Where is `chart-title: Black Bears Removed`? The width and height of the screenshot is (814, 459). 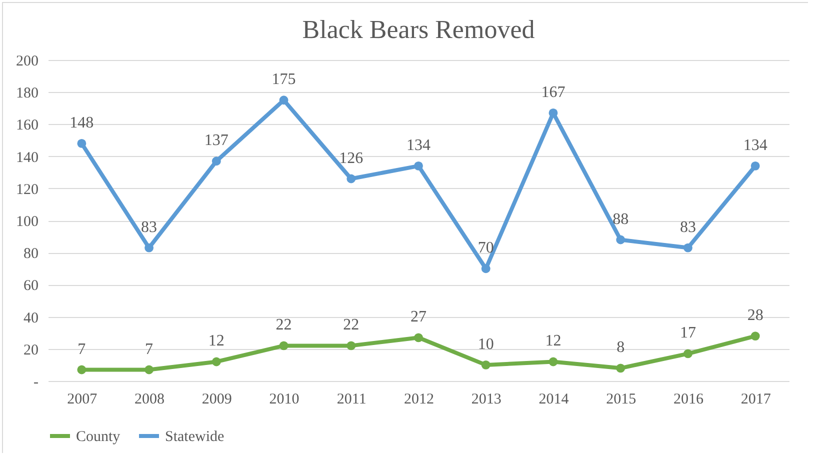 chart-title: Black Bears Removed is located at coordinates (418, 29).